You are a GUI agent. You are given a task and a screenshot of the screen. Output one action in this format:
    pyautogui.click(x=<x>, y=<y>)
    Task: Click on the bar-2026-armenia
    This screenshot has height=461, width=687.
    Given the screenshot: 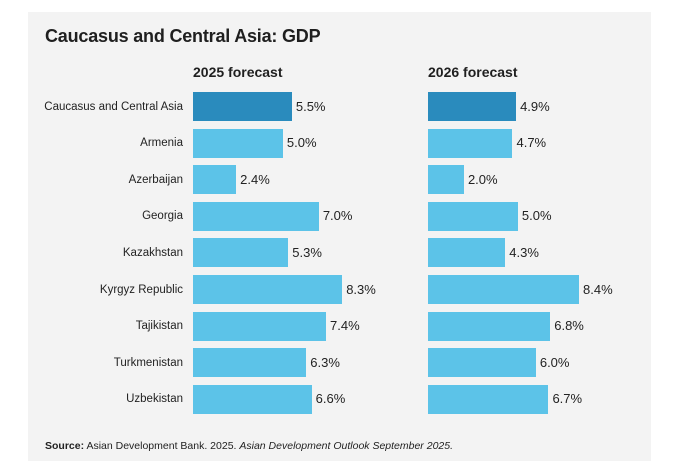 What is the action you would take?
    pyautogui.click(x=470, y=143)
    